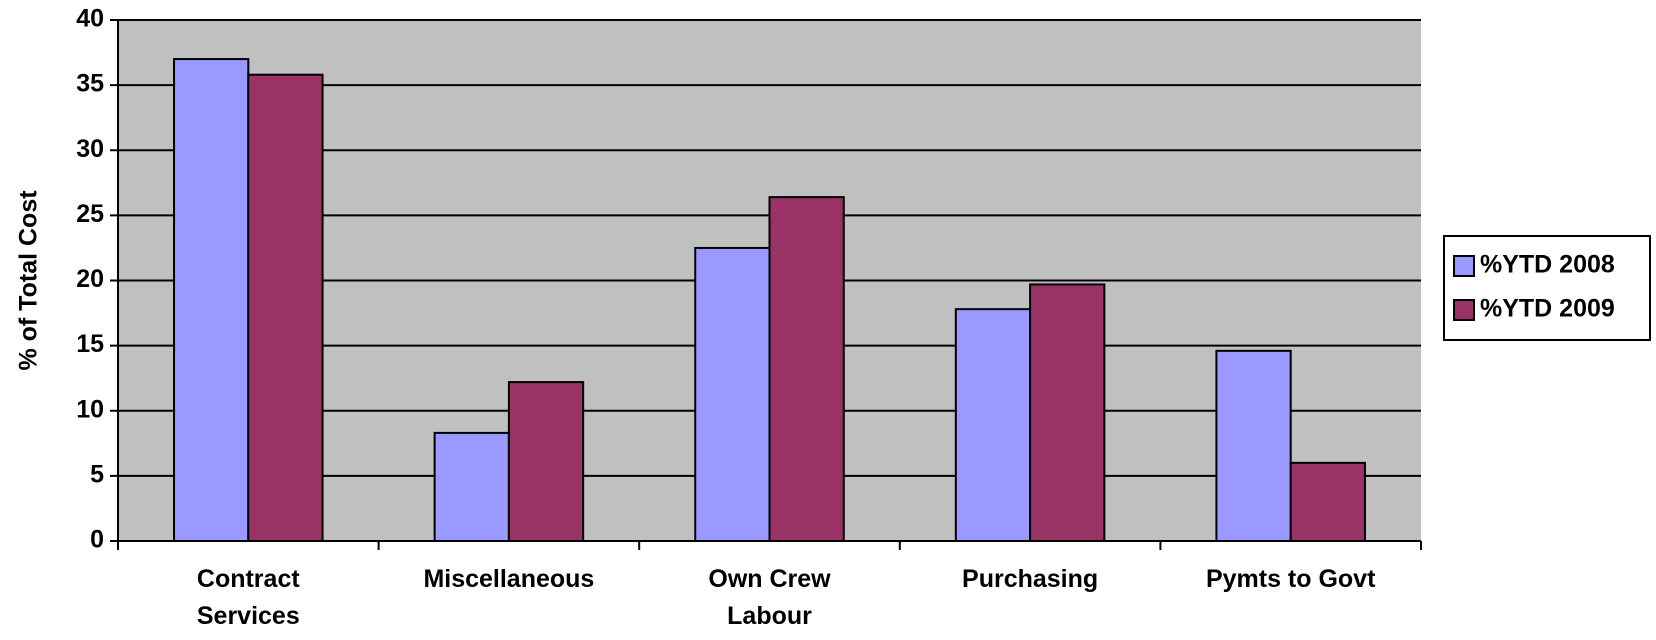 The width and height of the screenshot is (1656, 640). Describe the element at coordinates (90, 279) in the screenshot. I see `y-tick-label: 20` at that location.